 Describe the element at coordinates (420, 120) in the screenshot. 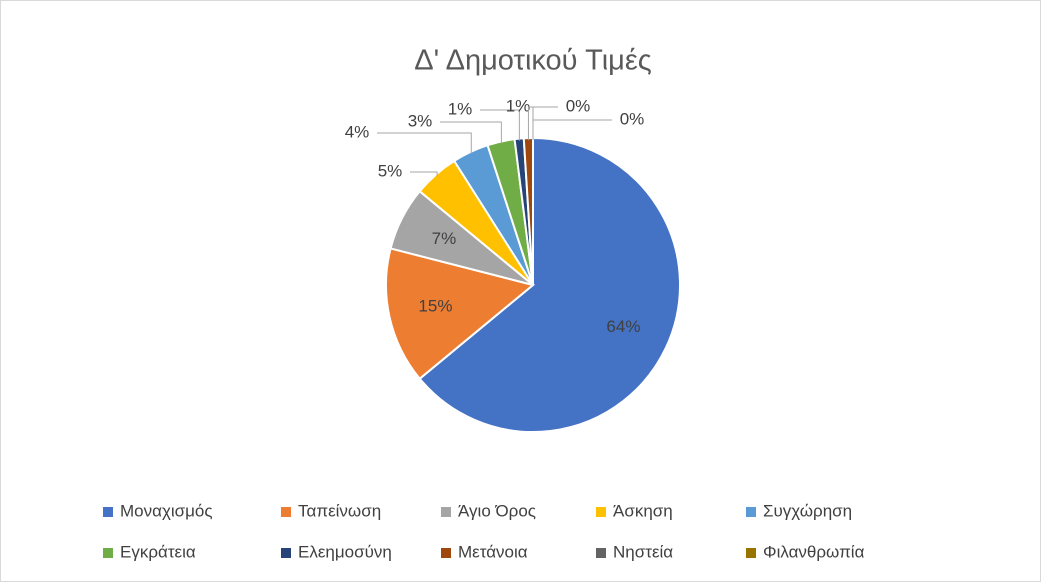

I see `data-label: 3%` at that location.